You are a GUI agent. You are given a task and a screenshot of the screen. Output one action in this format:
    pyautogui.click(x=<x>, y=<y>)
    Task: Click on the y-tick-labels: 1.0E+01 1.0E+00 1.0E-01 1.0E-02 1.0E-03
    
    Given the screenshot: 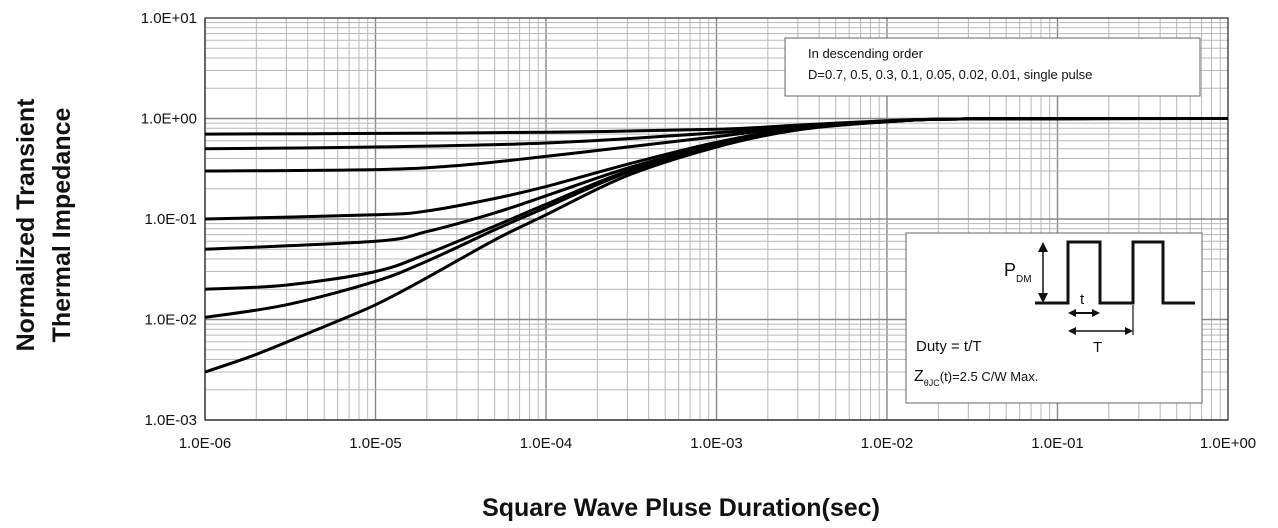 What is the action you would take?
    pyautogui.click(x=169, y=219)
    